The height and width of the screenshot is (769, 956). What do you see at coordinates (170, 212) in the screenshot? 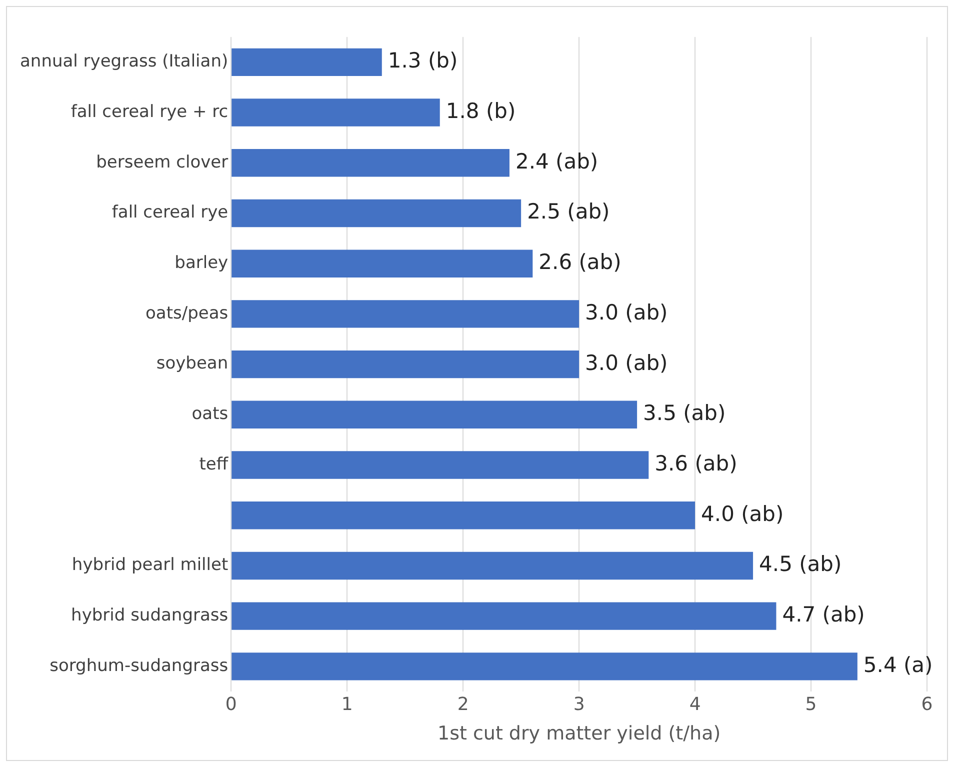
I see `y-tick-label: fall cereal rye` at bounding box center [170, 212].